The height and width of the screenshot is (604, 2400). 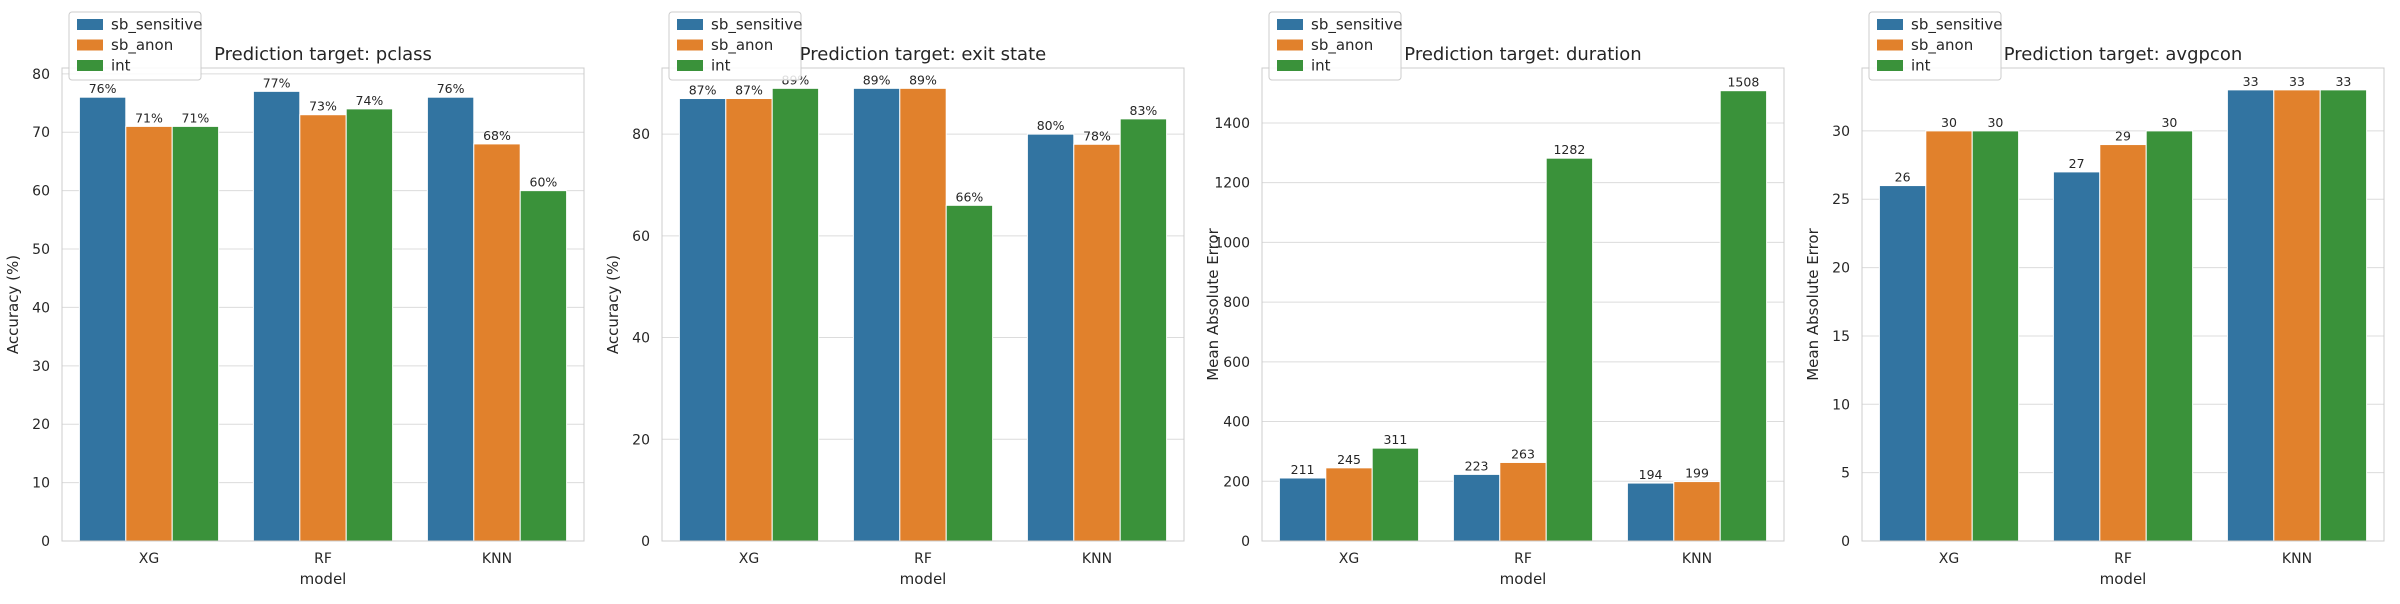 I want to click on data-label: 223, so click(x=1477, y=465).